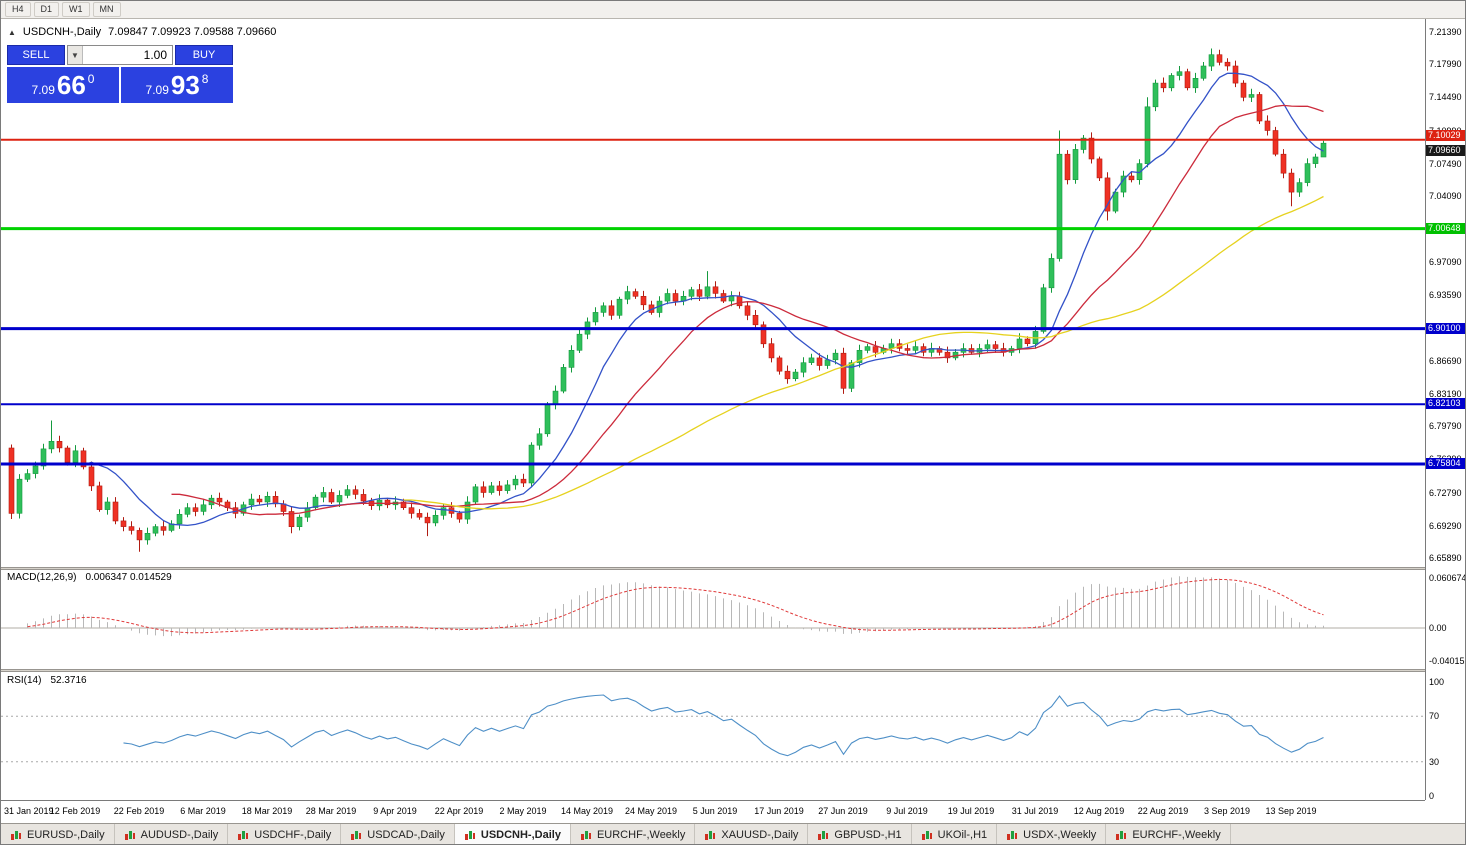 The width and height of the screenshot is (1466, 845). Describe the element at coordinates (1445, 262) in the screenshot. I see `price-tick: 6.97090` at that location.